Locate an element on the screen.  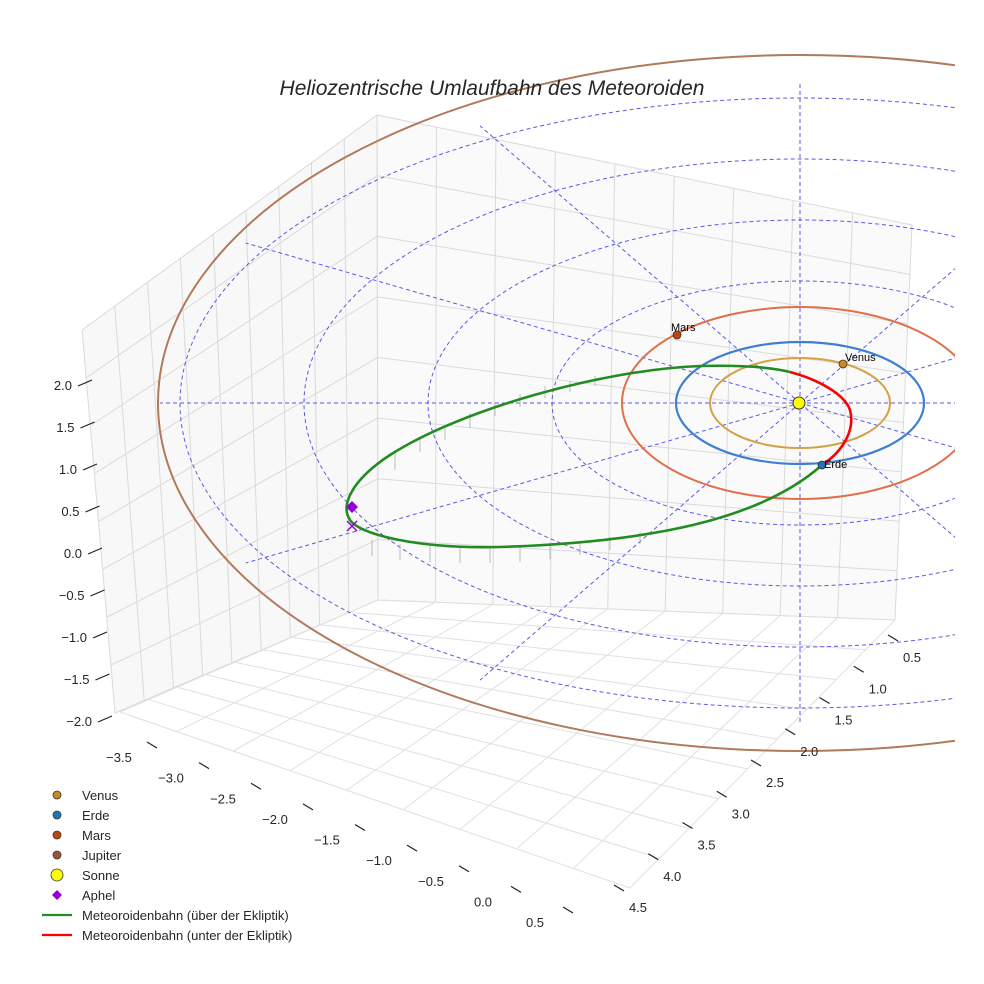
legend-item: Jupiter is located at coordinates (87, 855).